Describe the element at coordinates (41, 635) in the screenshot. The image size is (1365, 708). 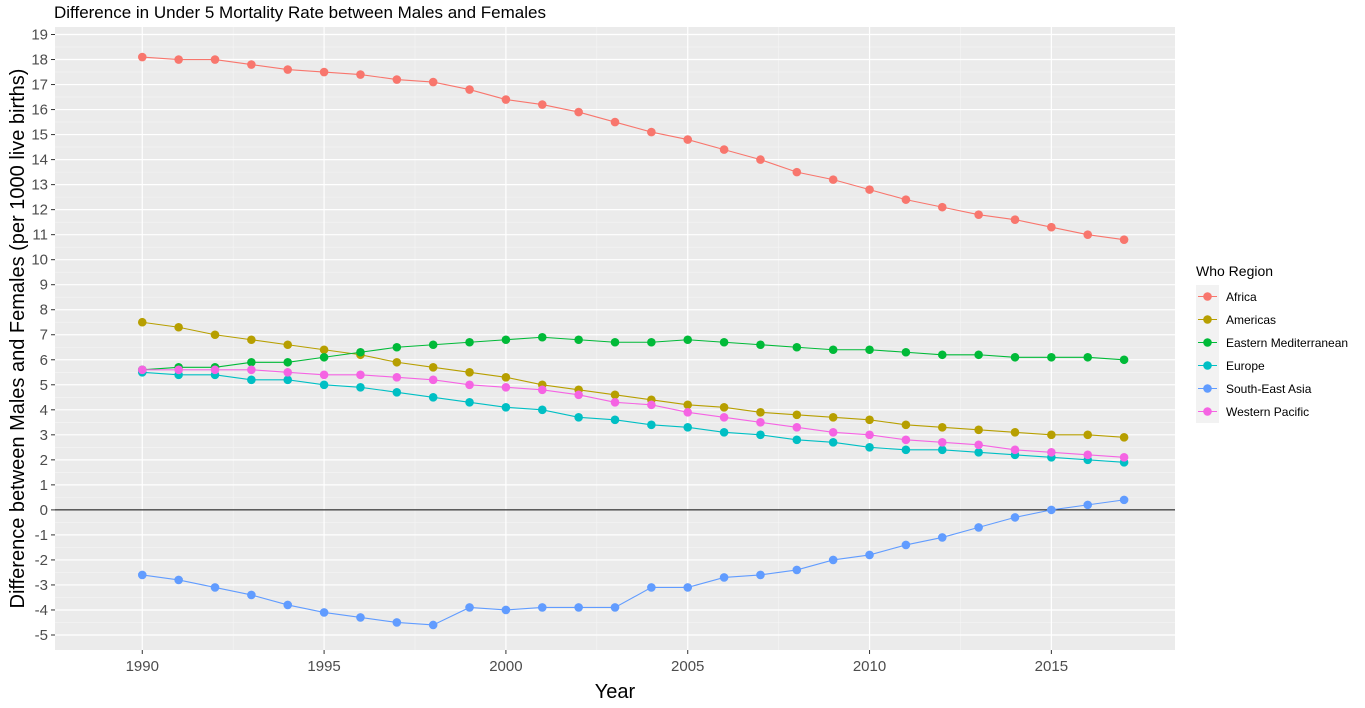
I see `y-tick-label: -5` at that location.